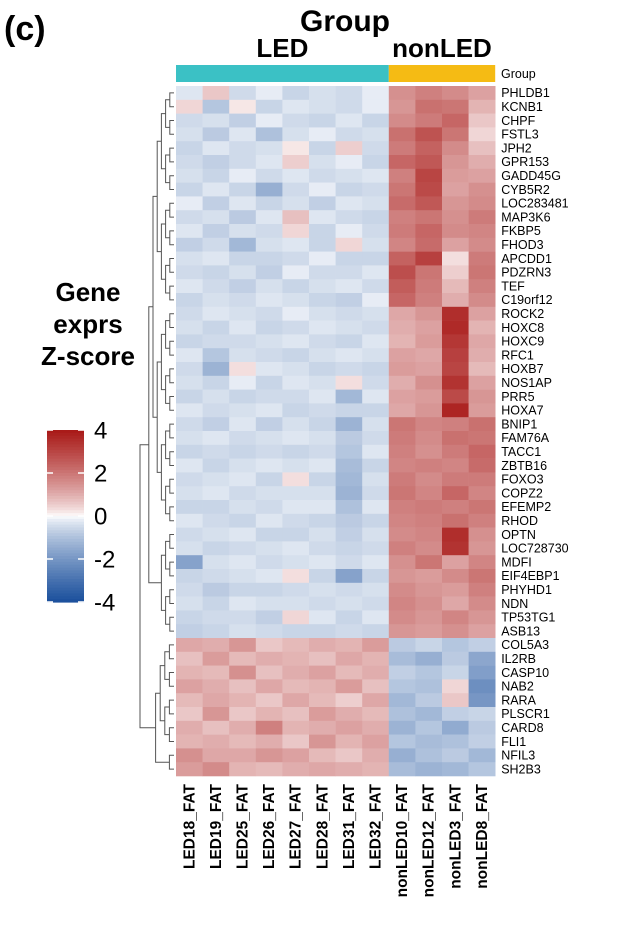 This screenshot has height=937, width=624. I want to click on panel-label: (c), so click(25, 29).